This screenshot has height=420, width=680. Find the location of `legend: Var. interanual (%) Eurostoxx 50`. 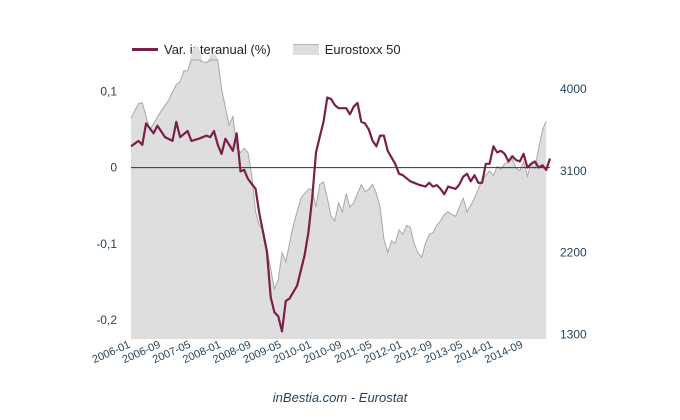

legend: Var. interanual (%) Eurostoxx 50 is located at coordinates (277, 49).